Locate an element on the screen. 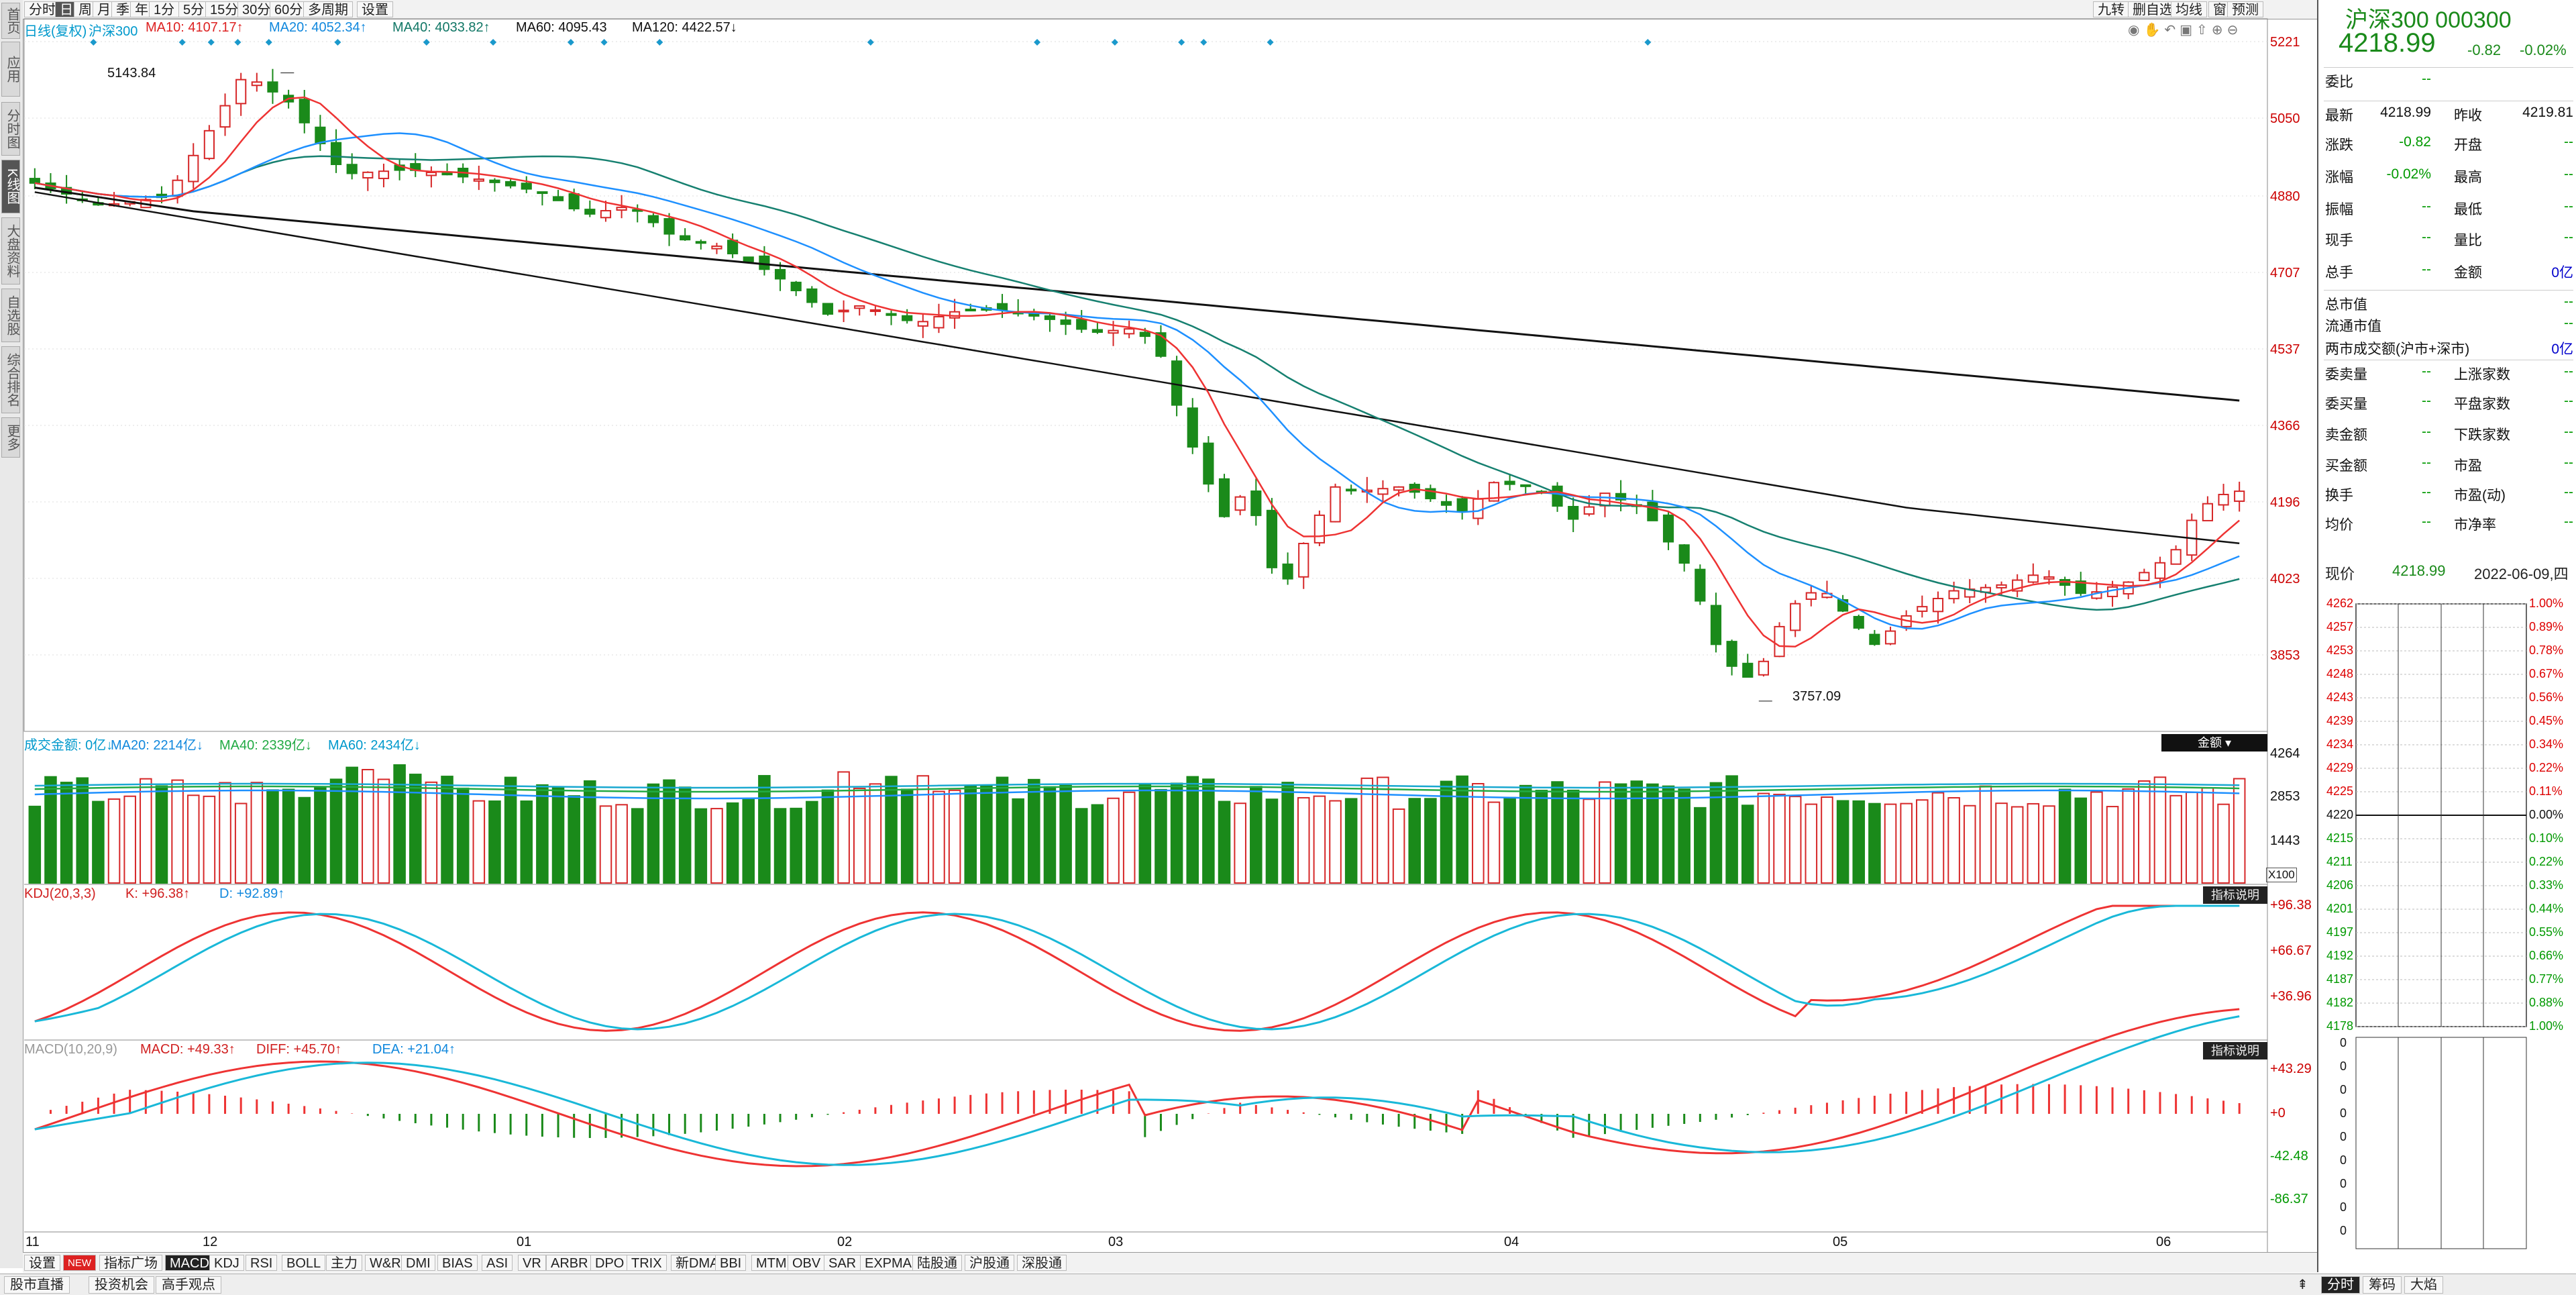  volume-mode-dropdown: 金额 ▾ is located at coordinates (2214, 743).